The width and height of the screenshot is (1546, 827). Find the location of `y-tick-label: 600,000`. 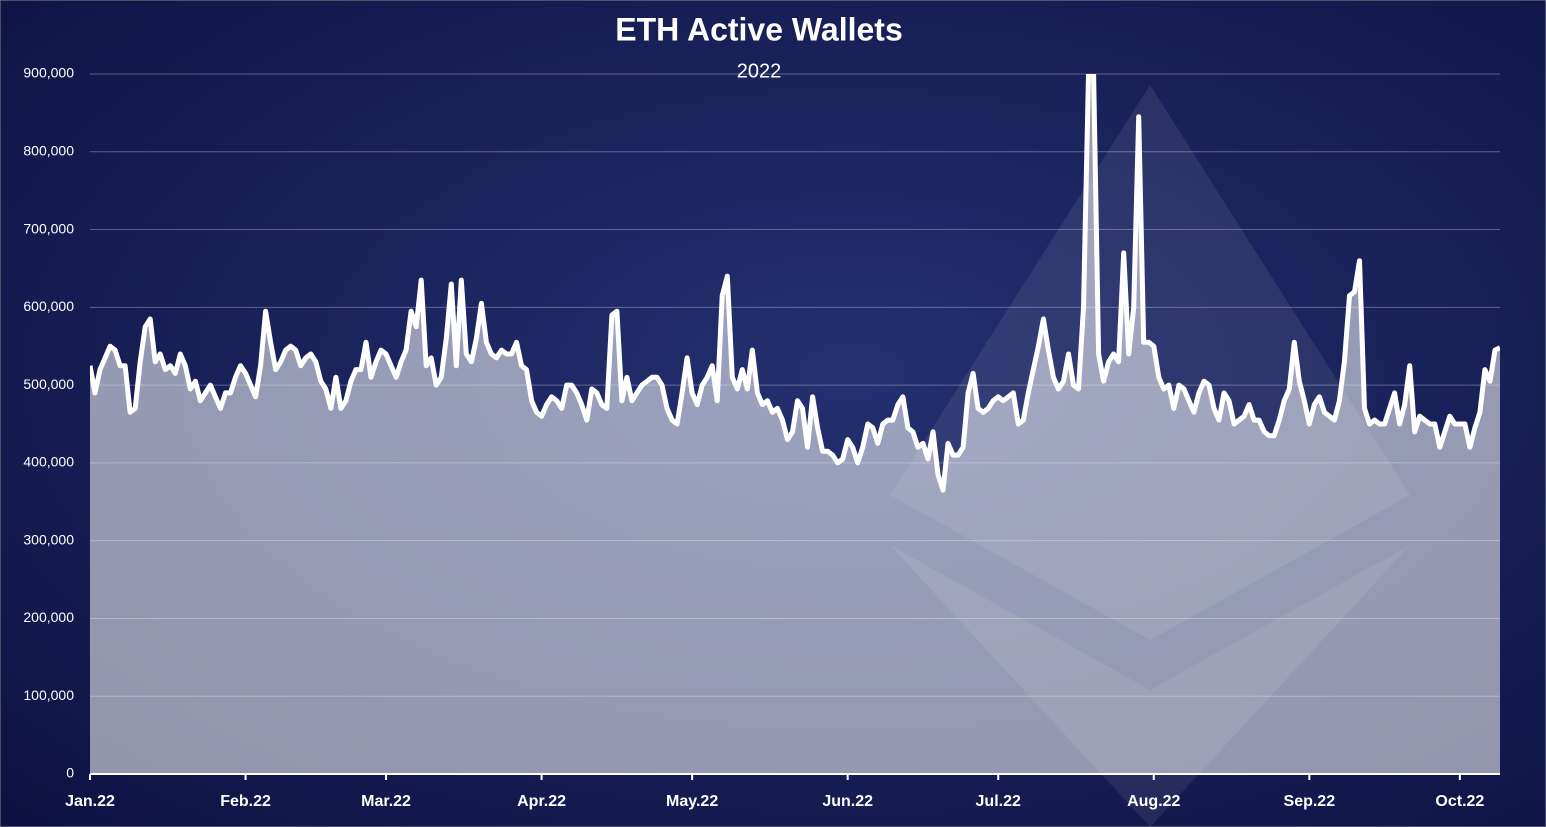

y-tick-label: 600,000 is located at coordinates (48, 306).